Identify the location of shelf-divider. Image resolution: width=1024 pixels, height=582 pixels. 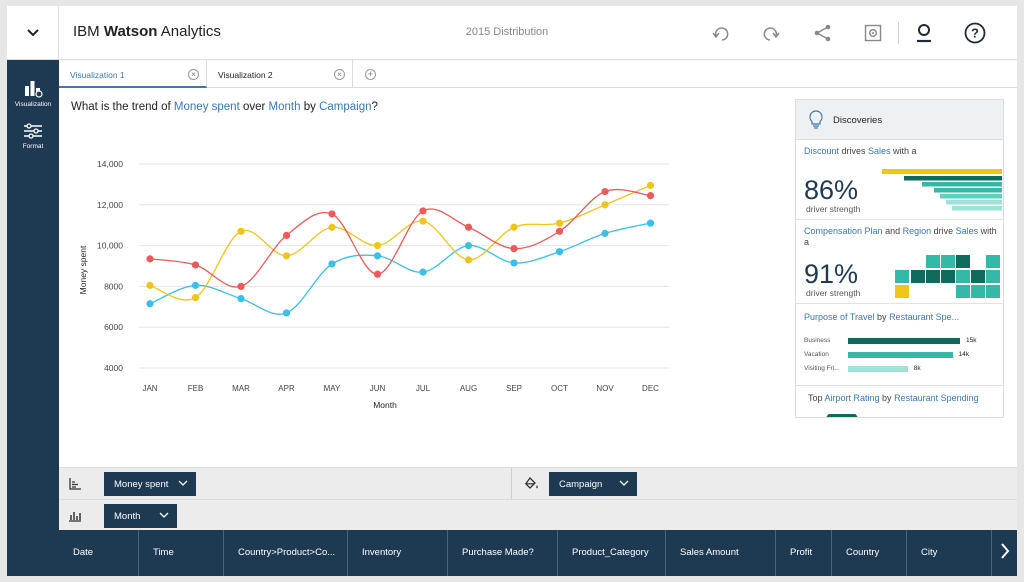
(511, 484).